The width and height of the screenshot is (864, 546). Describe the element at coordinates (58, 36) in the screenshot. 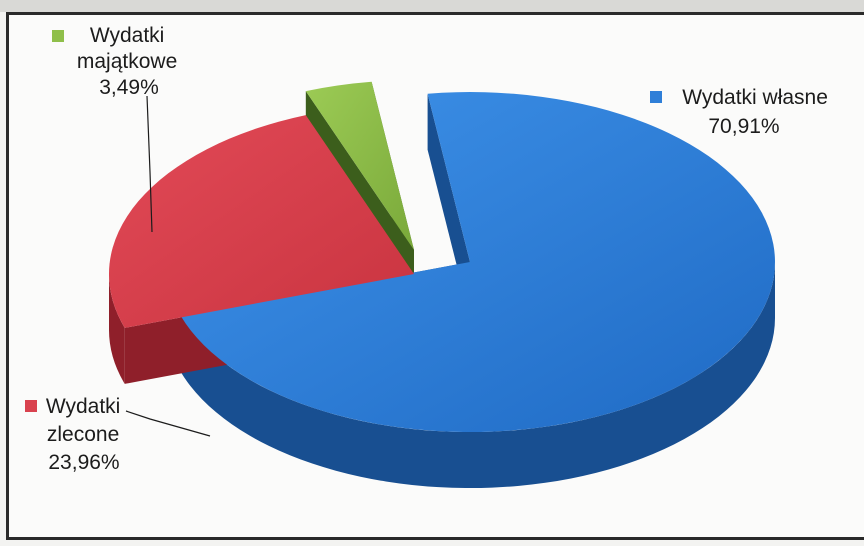

I see `legend-marker-majatkowe` at that location.